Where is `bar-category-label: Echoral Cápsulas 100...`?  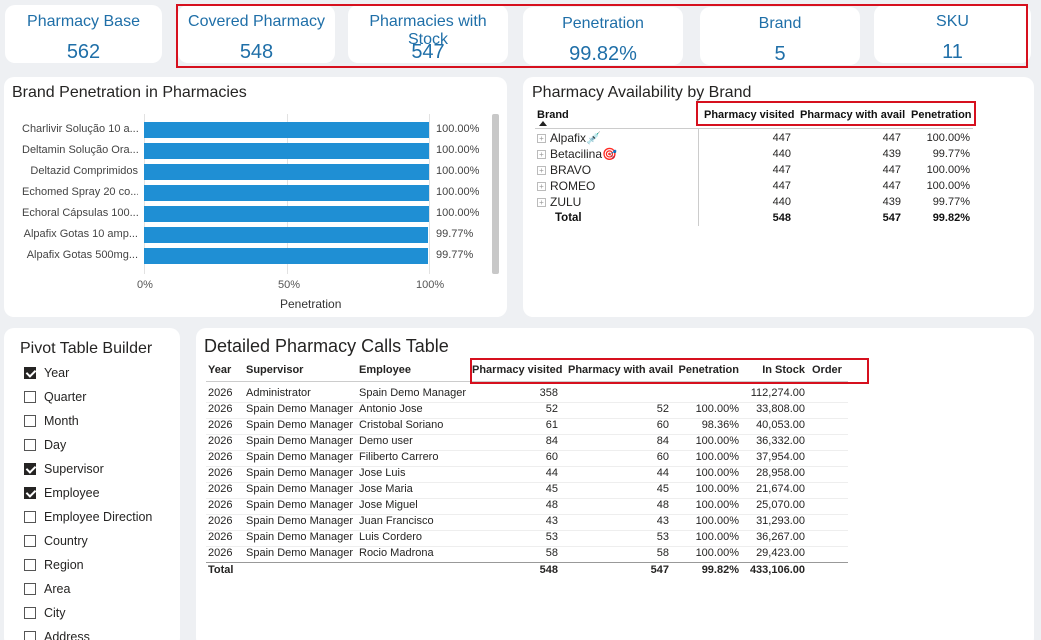
bar-category-label: Echoral Cápsulas 100... is located at coordinates (80, 213).